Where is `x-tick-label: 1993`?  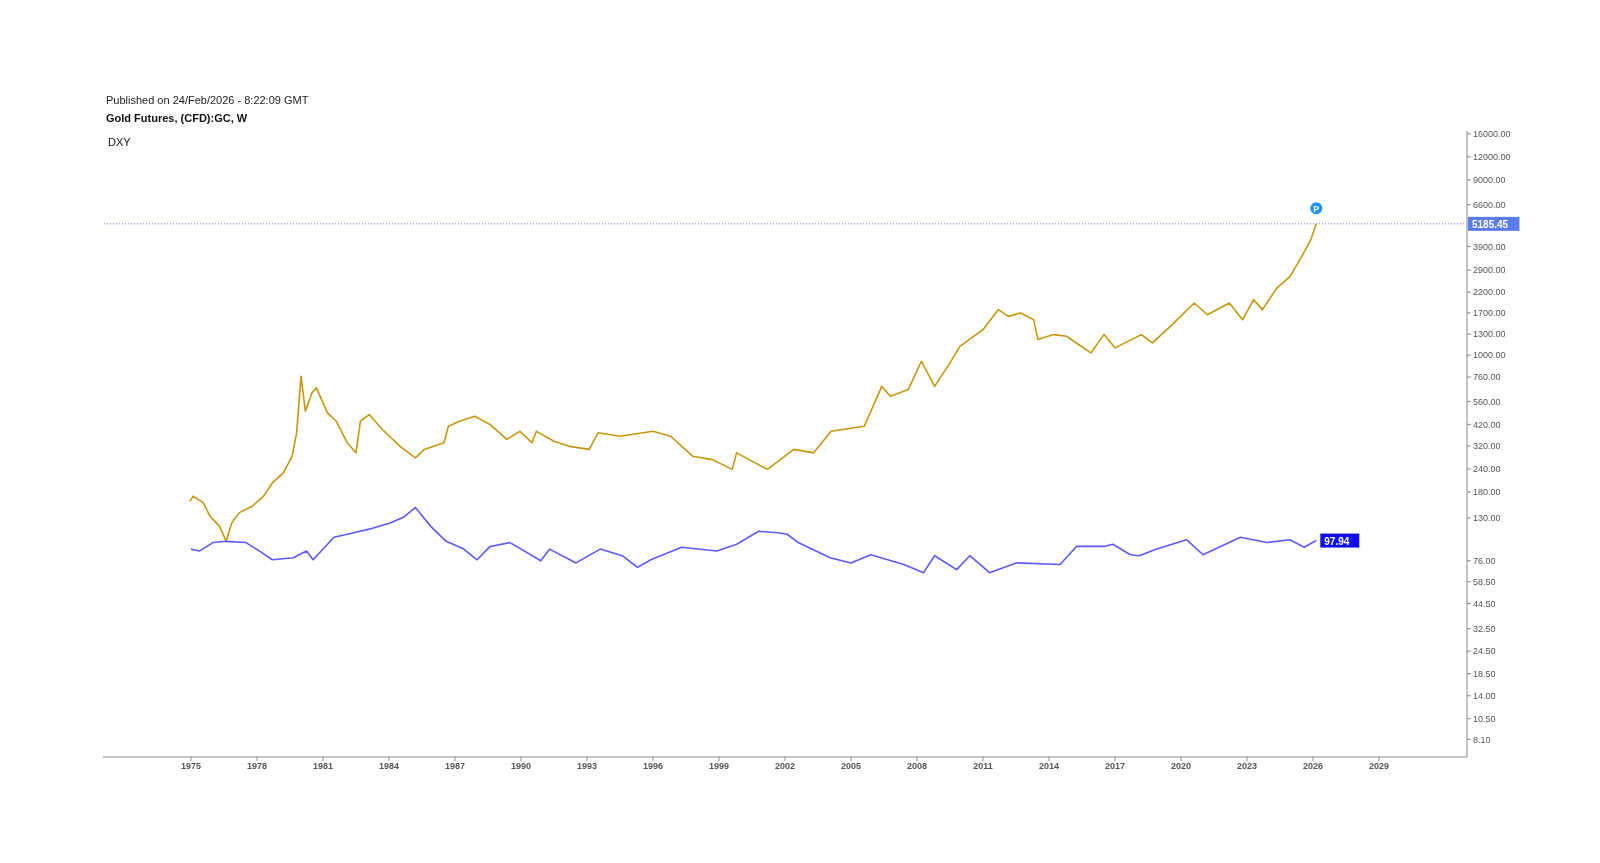
x-tick-label: 1993 is located at coordinates (587, 766).